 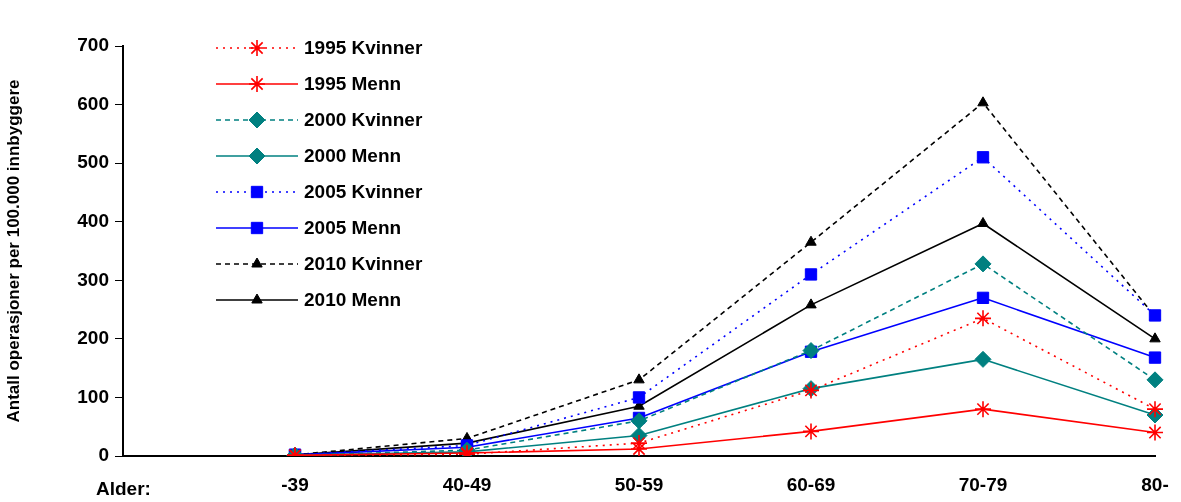 What do you see at coordinates (363, 192) in the screenshot?
I see `legend-label: 2005 Kvinner` at bounding box center [363, 192].